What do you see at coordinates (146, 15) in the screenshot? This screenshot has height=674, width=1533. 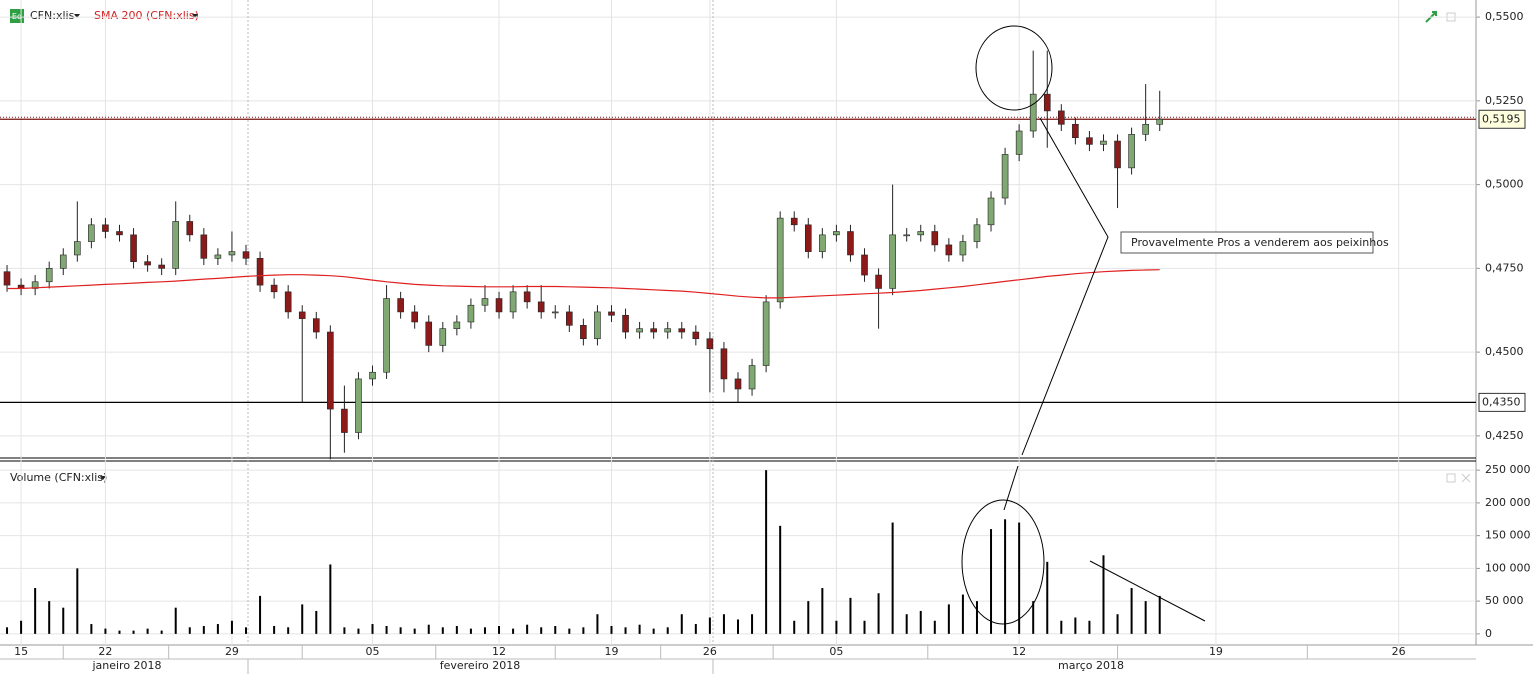 I see `legend-sma: SMA 200 (CFN:xlis)` at bounding box center [146, 15].